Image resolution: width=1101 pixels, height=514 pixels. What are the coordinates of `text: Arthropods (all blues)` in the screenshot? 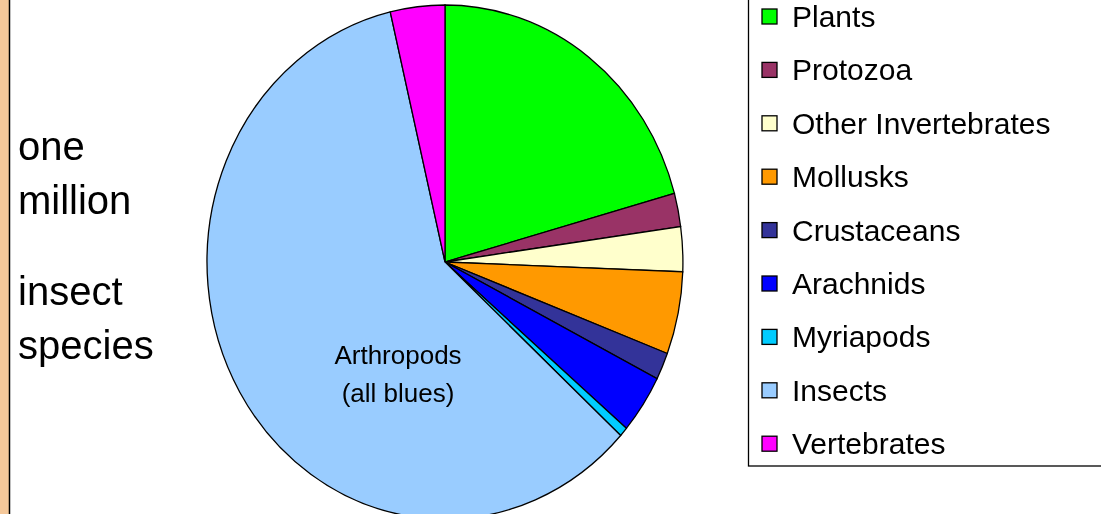 It's located at (398, 374).